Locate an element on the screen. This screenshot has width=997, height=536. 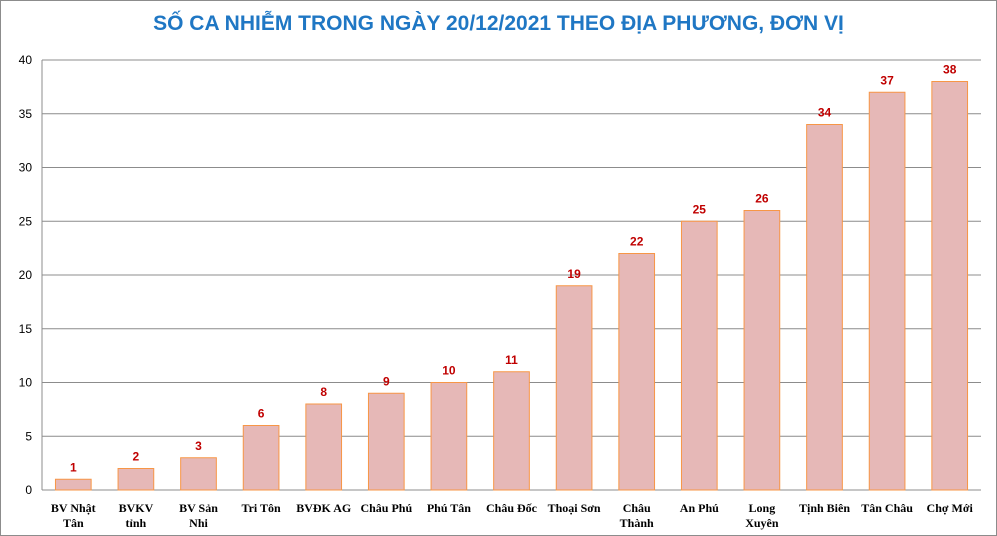
data-label: 10 is located at coordinates (449, 371).